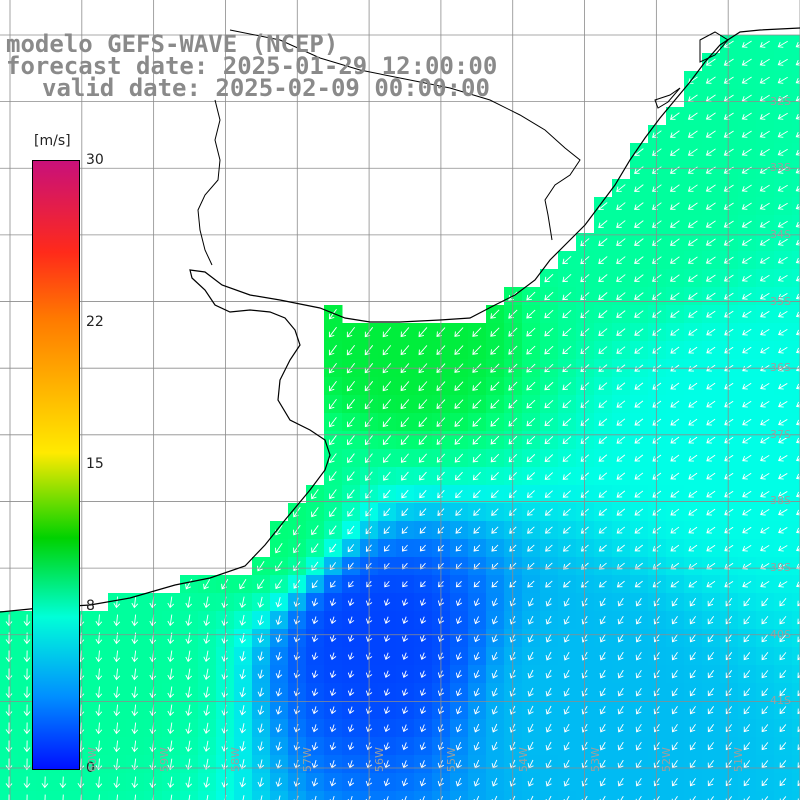  I want to click on longitude-label: 53W, so click(595, 759).